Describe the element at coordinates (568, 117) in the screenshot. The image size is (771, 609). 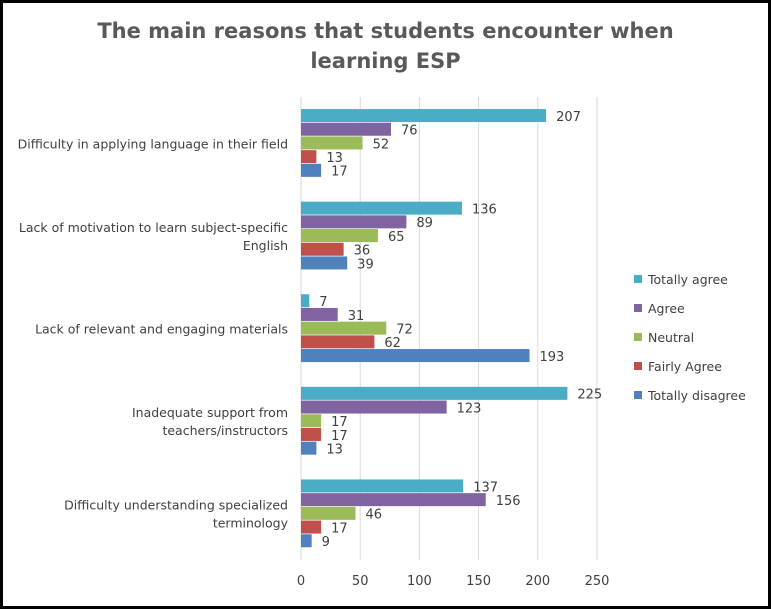
I see `data-label: 207` at that location.